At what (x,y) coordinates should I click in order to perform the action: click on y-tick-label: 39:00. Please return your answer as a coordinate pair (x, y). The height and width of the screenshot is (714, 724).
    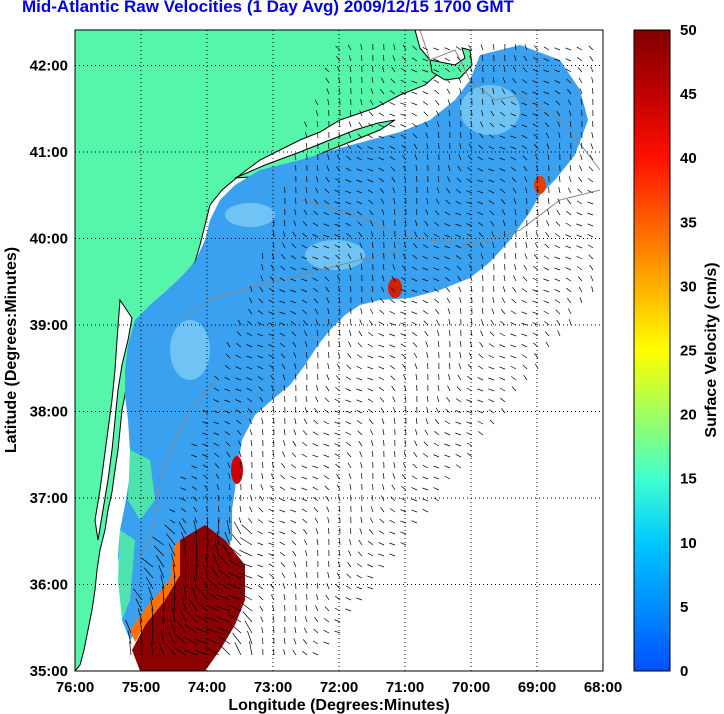
    Looking at the image, I should click on (49, 325).